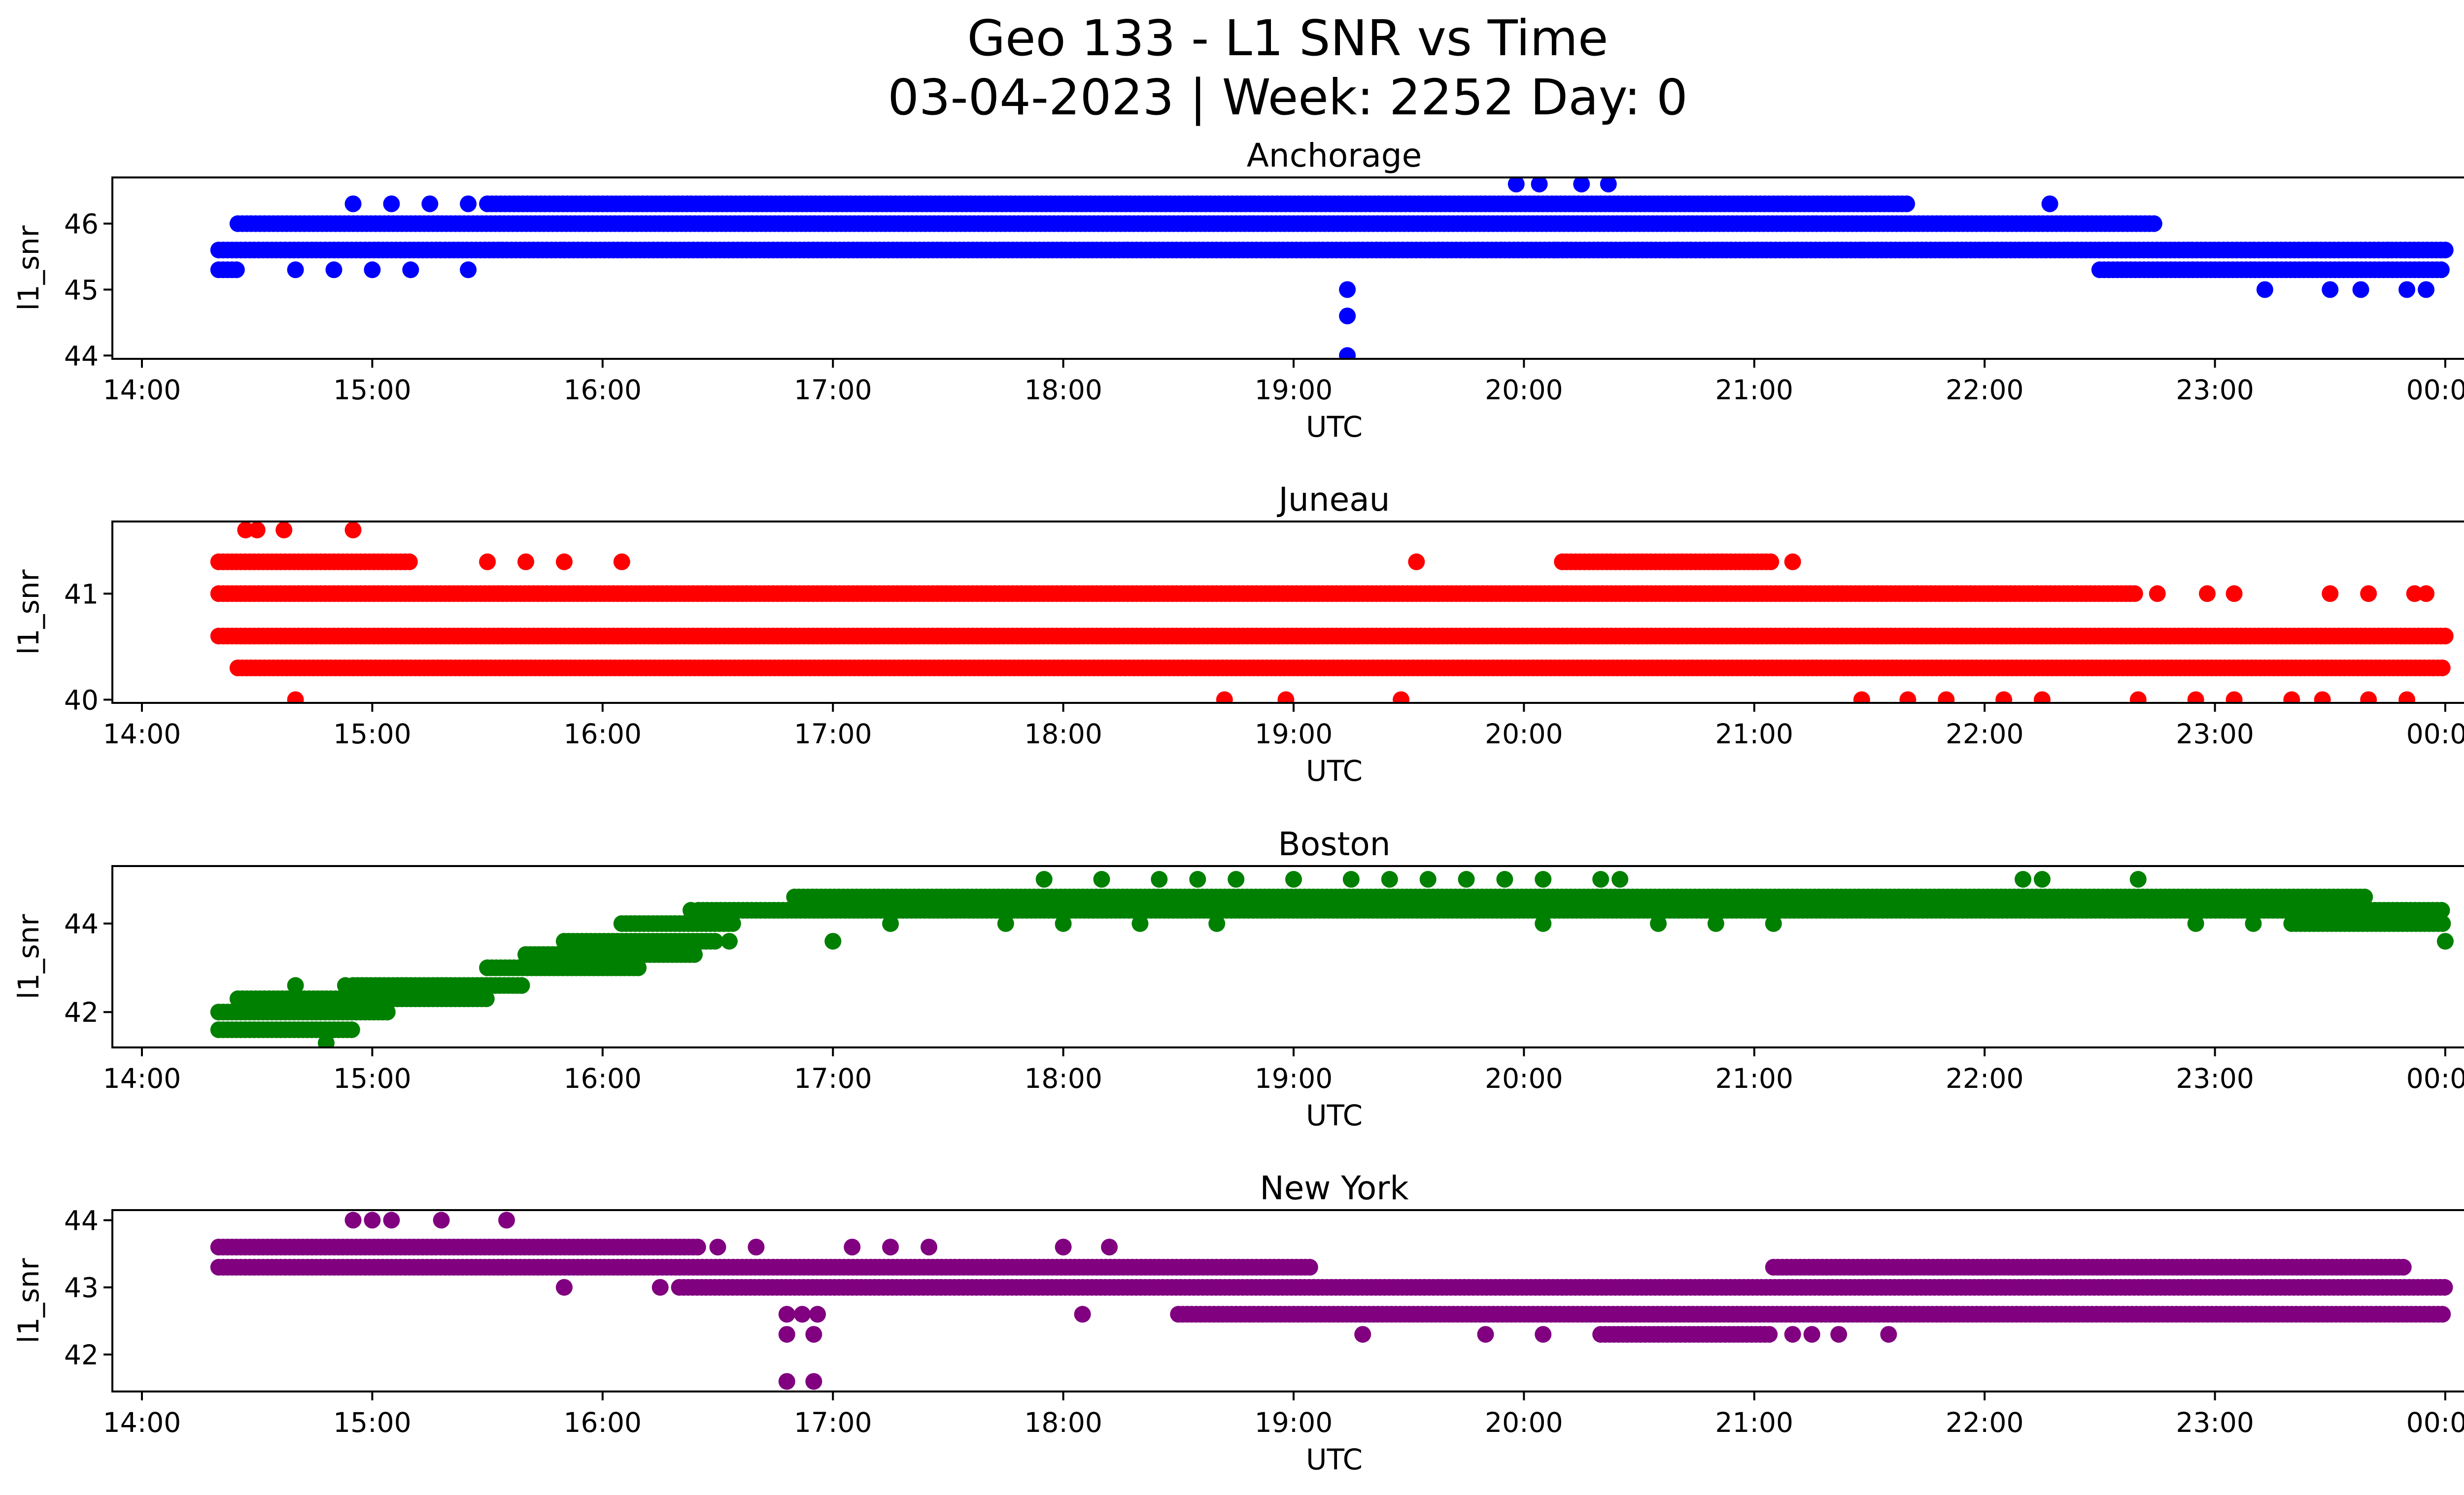  Describe the element at coordinates (2441, 910) in the screenshot. I see `point-band8` at that location.